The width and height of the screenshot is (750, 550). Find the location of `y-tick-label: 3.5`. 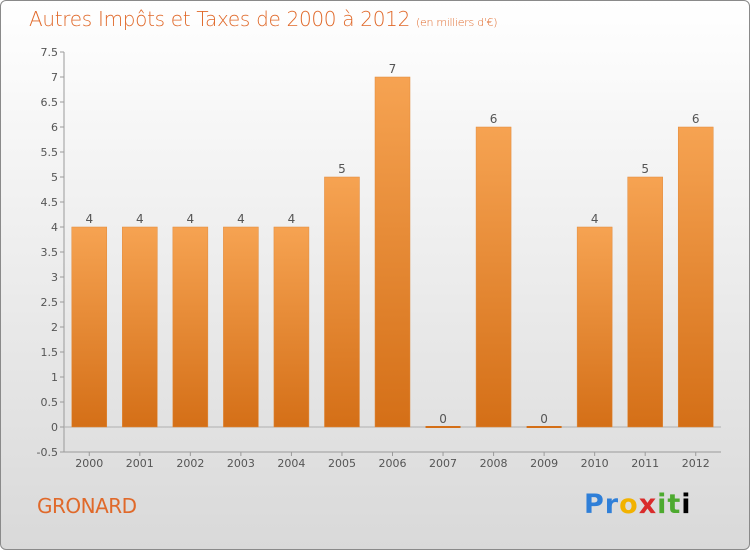

y-tick-label: 3.5 is located at coordinates (50, 252).